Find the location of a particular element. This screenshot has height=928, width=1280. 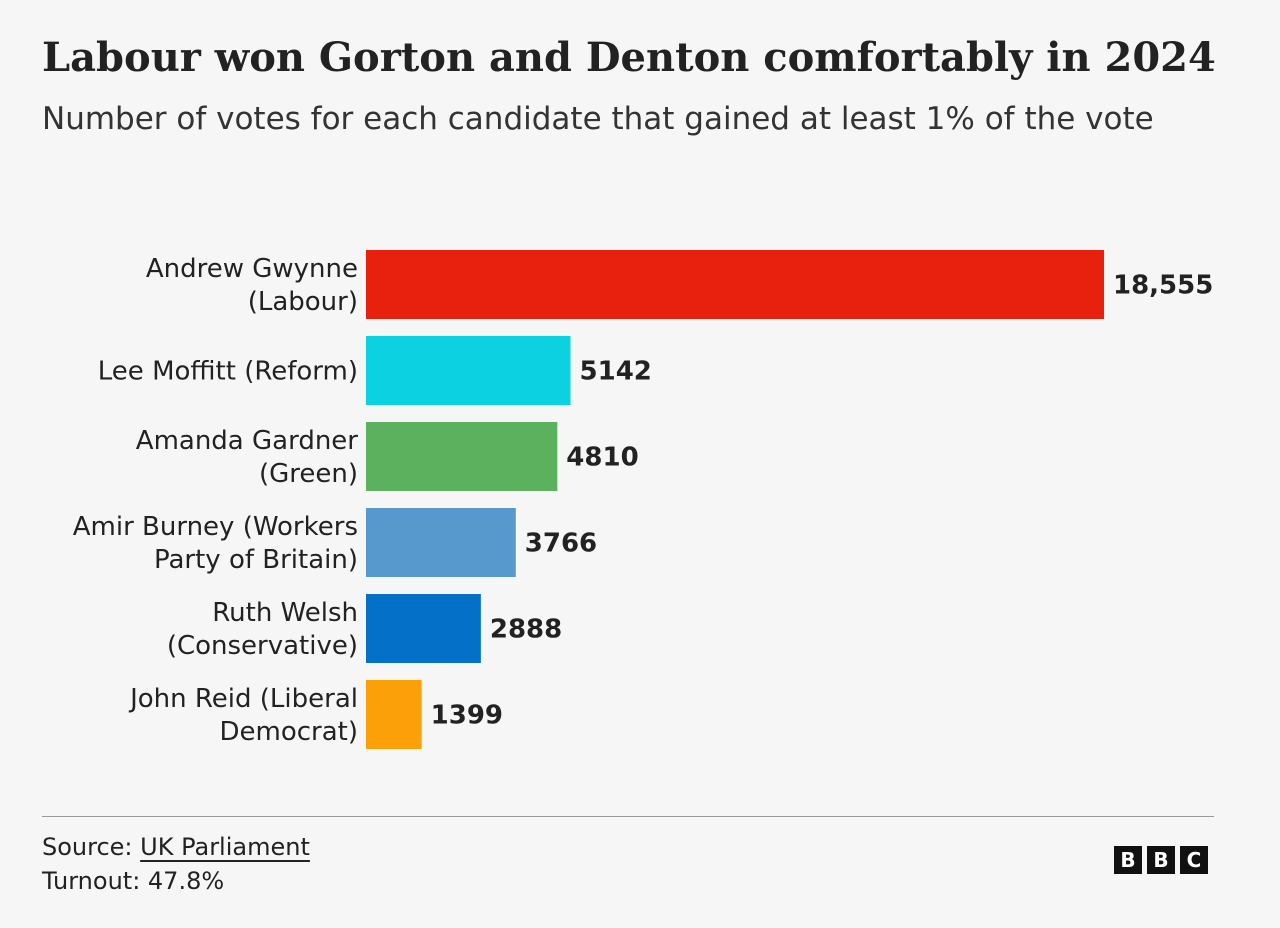

value-label: 1399 is located at coordinates (467, 716).